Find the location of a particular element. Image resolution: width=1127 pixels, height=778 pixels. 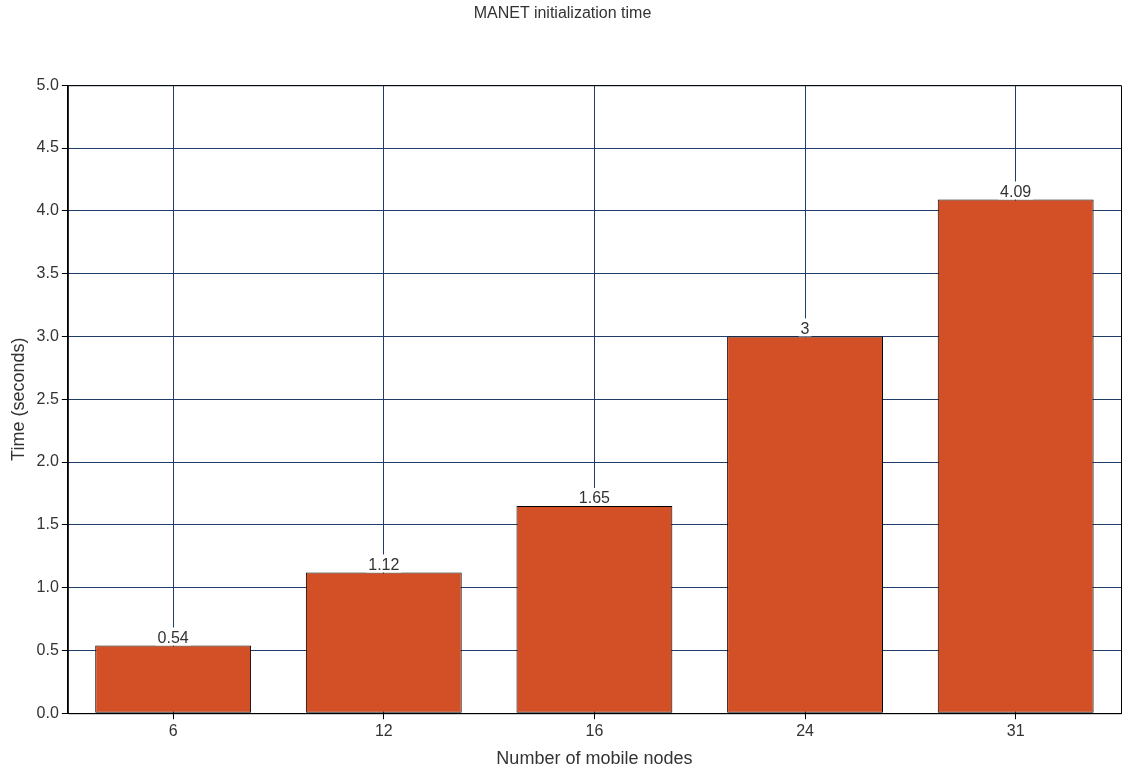

y-tick-label: 0.0 is located at coordinates (47, 712).